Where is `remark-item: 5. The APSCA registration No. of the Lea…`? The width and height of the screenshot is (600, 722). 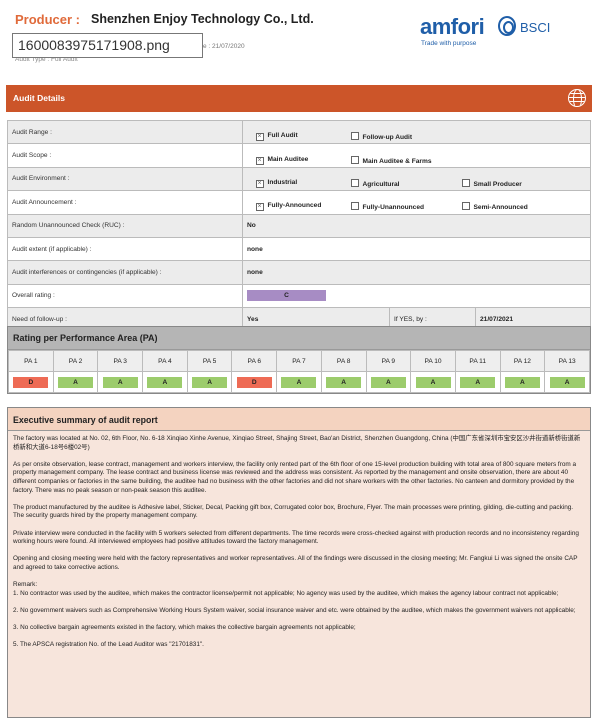
remark-item: 5. The APSCA registration No. of the Lea… is located at coordinates (108, 645).